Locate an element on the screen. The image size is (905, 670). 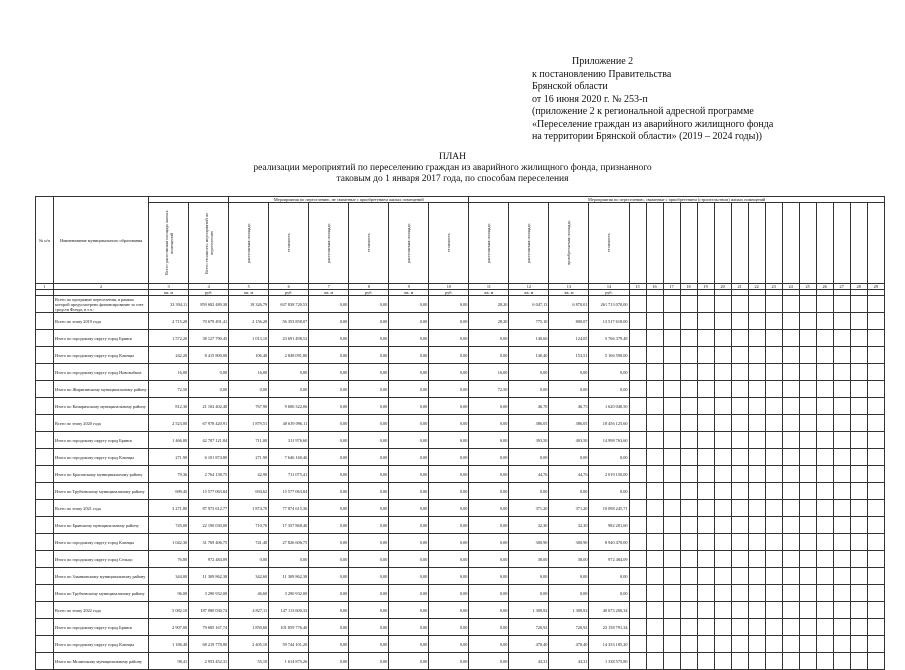
row-value: 261 713 070,00 is located at coordinates (609, 304).